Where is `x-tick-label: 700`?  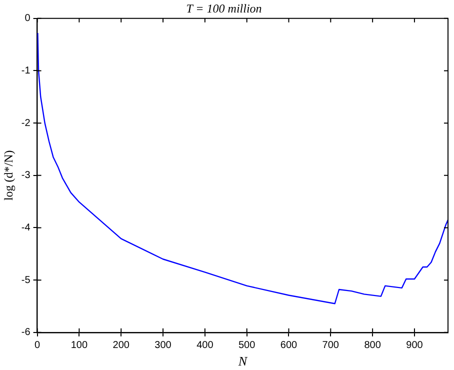
x-tick-label: 700 is located at coordinates (331, 346).